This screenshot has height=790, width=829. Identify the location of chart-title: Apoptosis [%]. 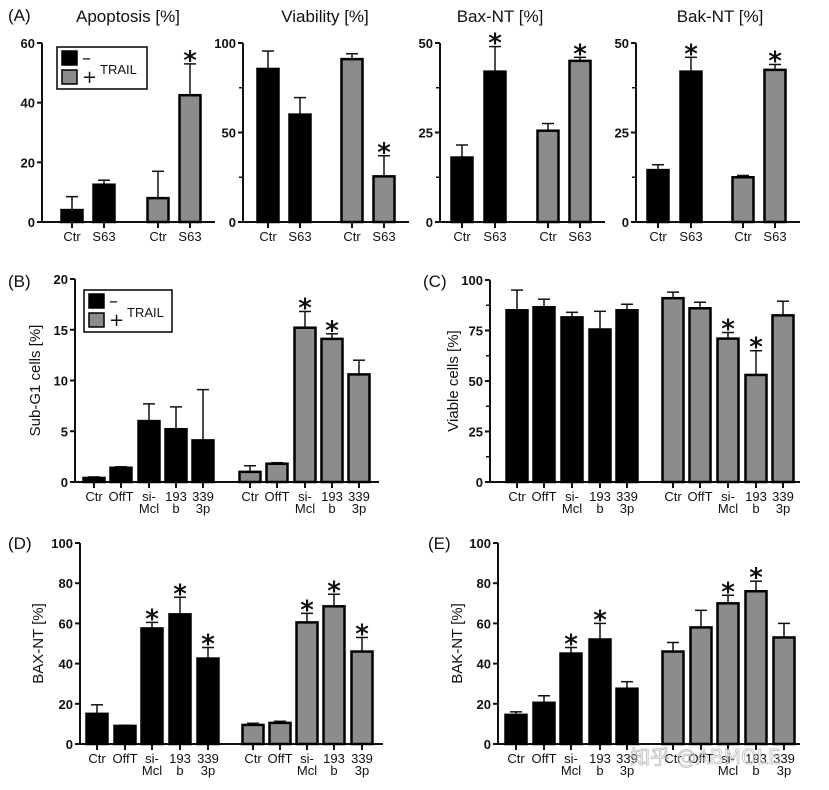
(128, 16).